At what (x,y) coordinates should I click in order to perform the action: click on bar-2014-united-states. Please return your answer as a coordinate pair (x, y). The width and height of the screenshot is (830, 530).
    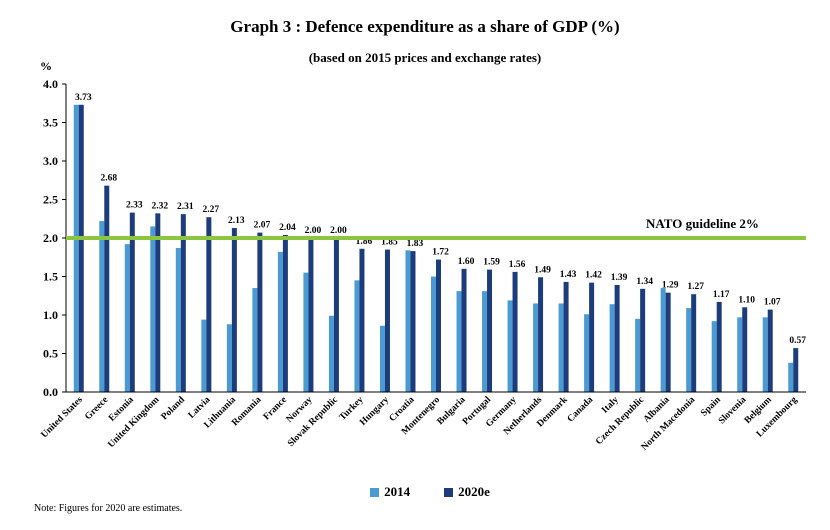
    Looking at the image, I should click on (76, 248).